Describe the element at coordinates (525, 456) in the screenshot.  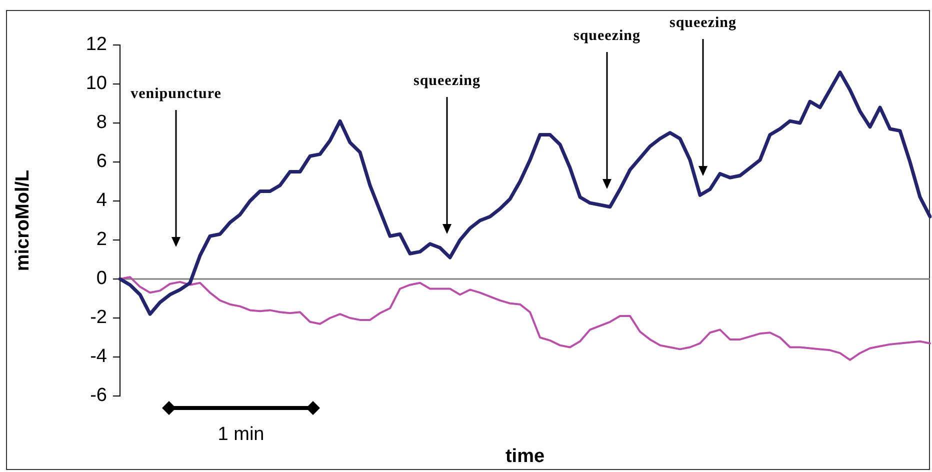
I see `x-axis-title: time` at that location.